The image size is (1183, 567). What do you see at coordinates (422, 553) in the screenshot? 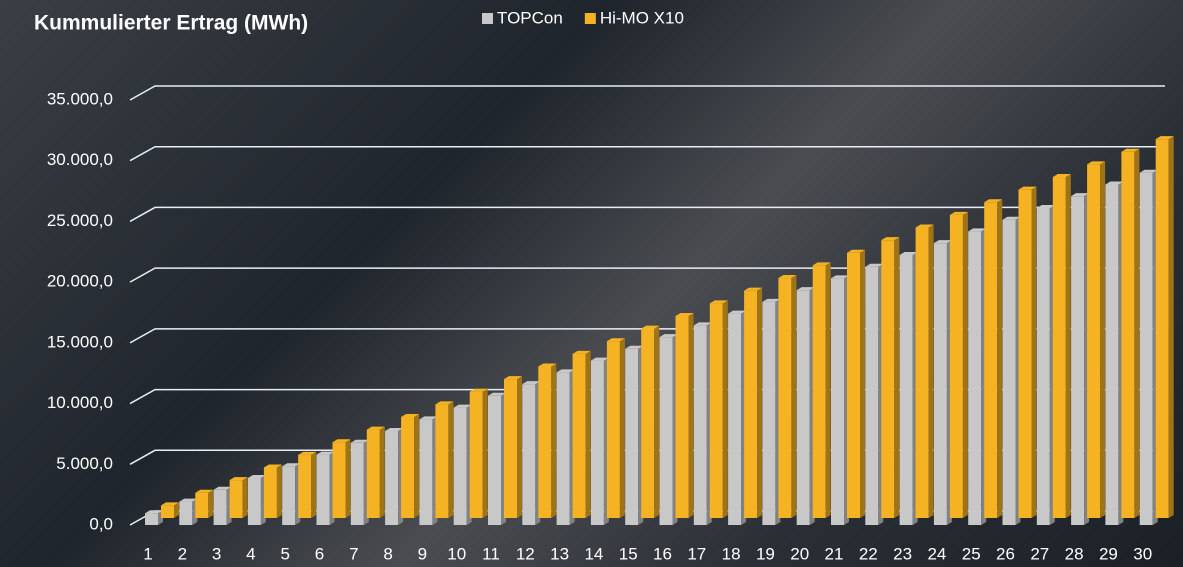
I see `x-tick-label: 9` at bounding box center [422, 553].